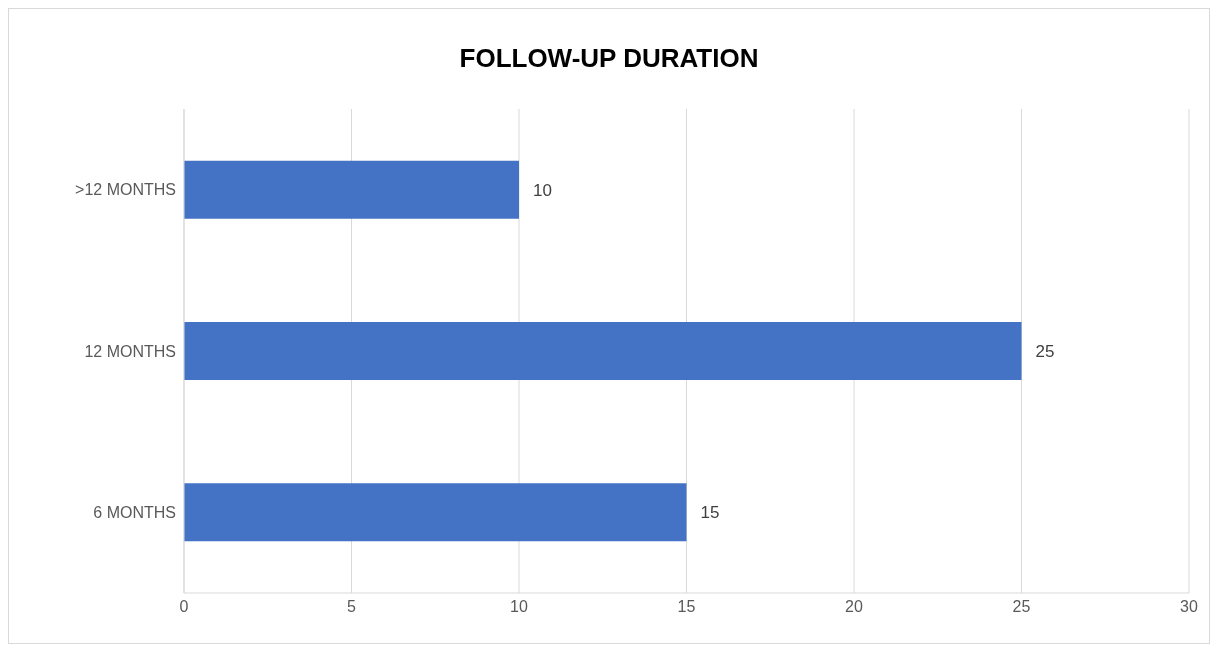 This screenshot has width=1217, height=650. I want to click on x-tick-label: 0, so click(184, 607).